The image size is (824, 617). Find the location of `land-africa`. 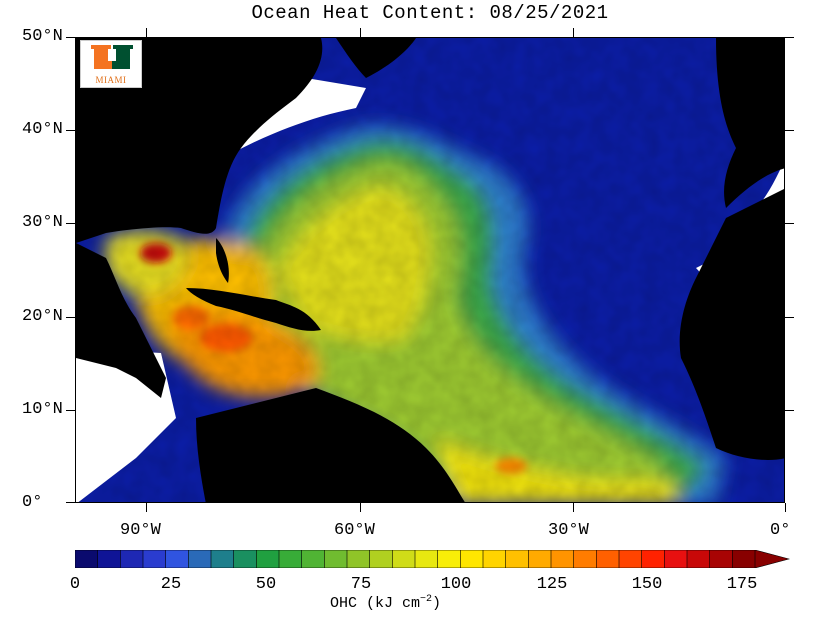

land-africa is located at coordinates (731, 324).